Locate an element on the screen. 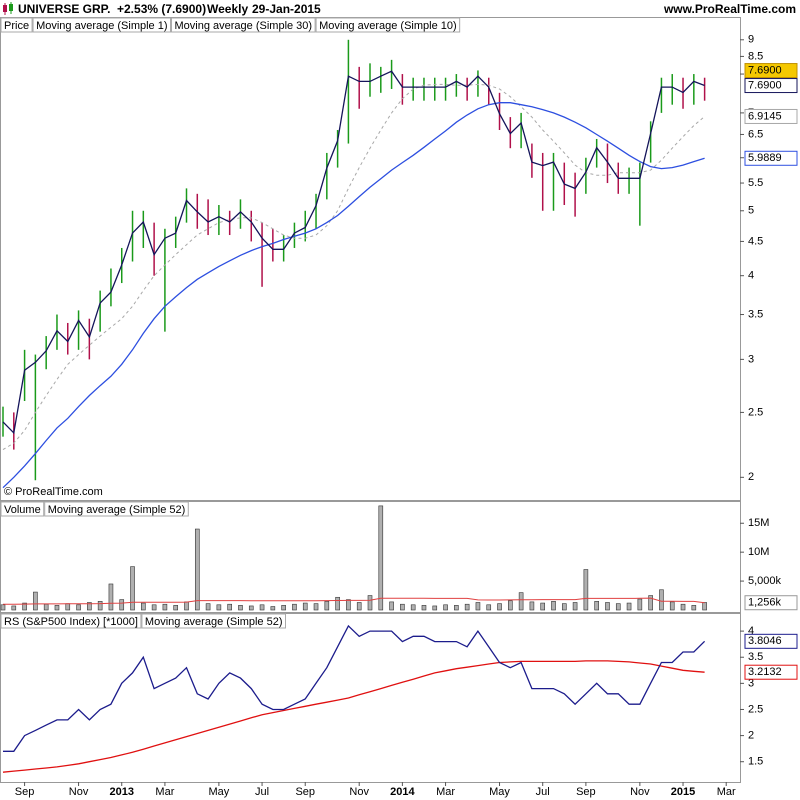 The width and height of the screenshot is (800, 800). y-tick-label: 5 is located at coordinates (751, 211).